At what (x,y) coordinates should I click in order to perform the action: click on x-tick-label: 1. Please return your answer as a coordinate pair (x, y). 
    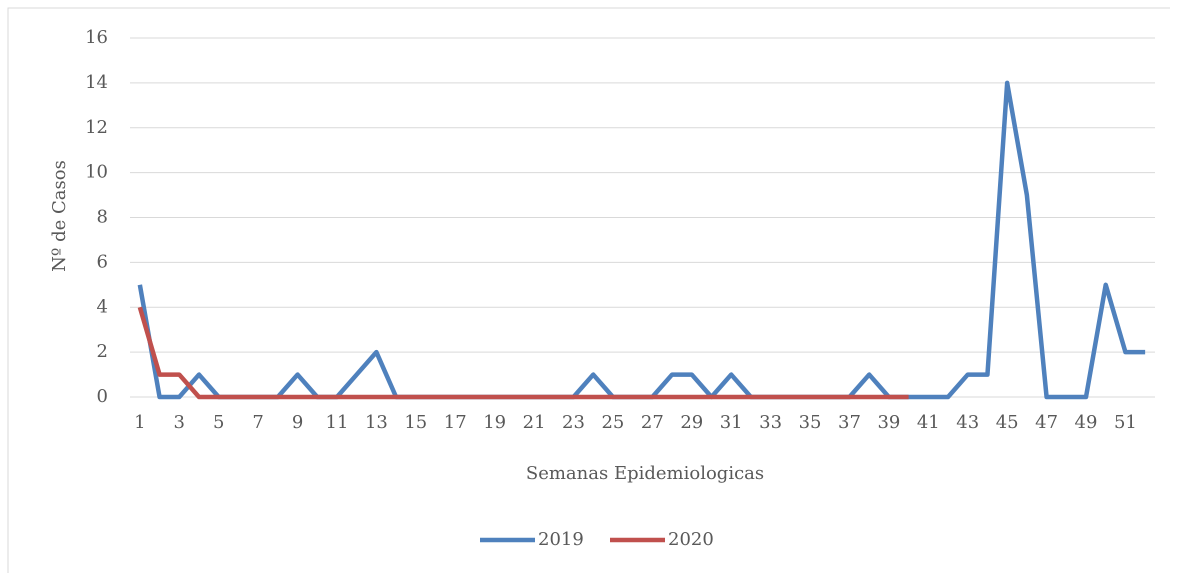
    Looking at the image, I should click on (139, 422).